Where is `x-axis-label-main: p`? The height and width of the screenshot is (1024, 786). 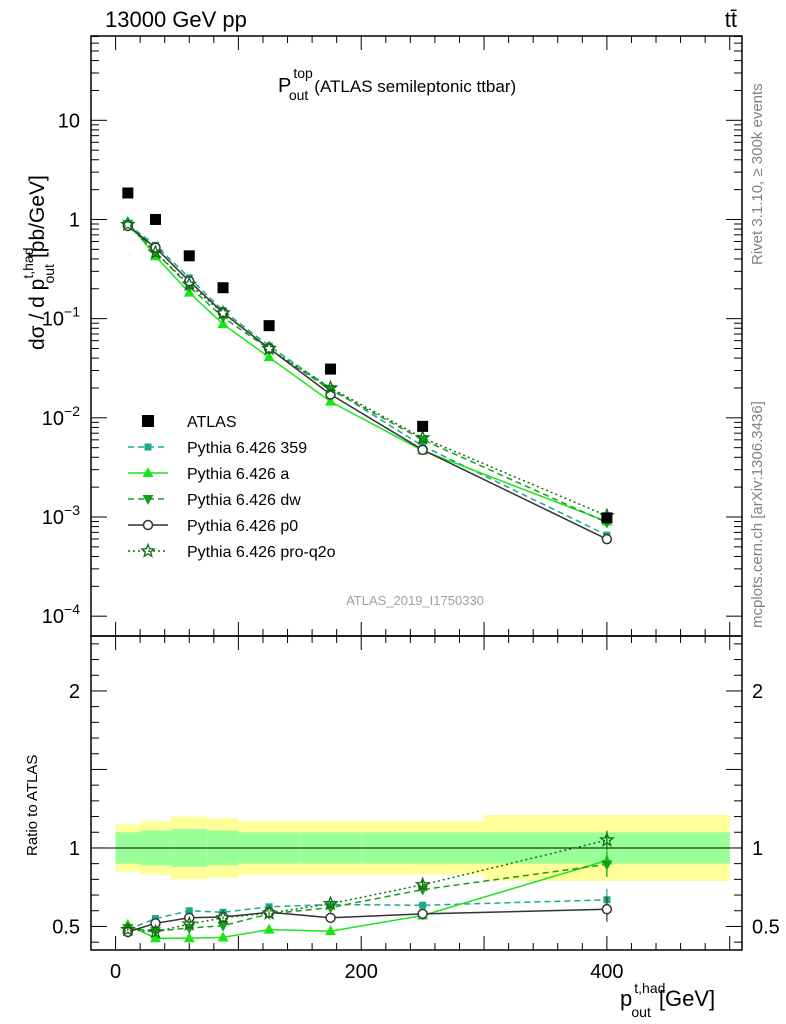
x-axis-label-main: p is located at coordinates (626, 998).